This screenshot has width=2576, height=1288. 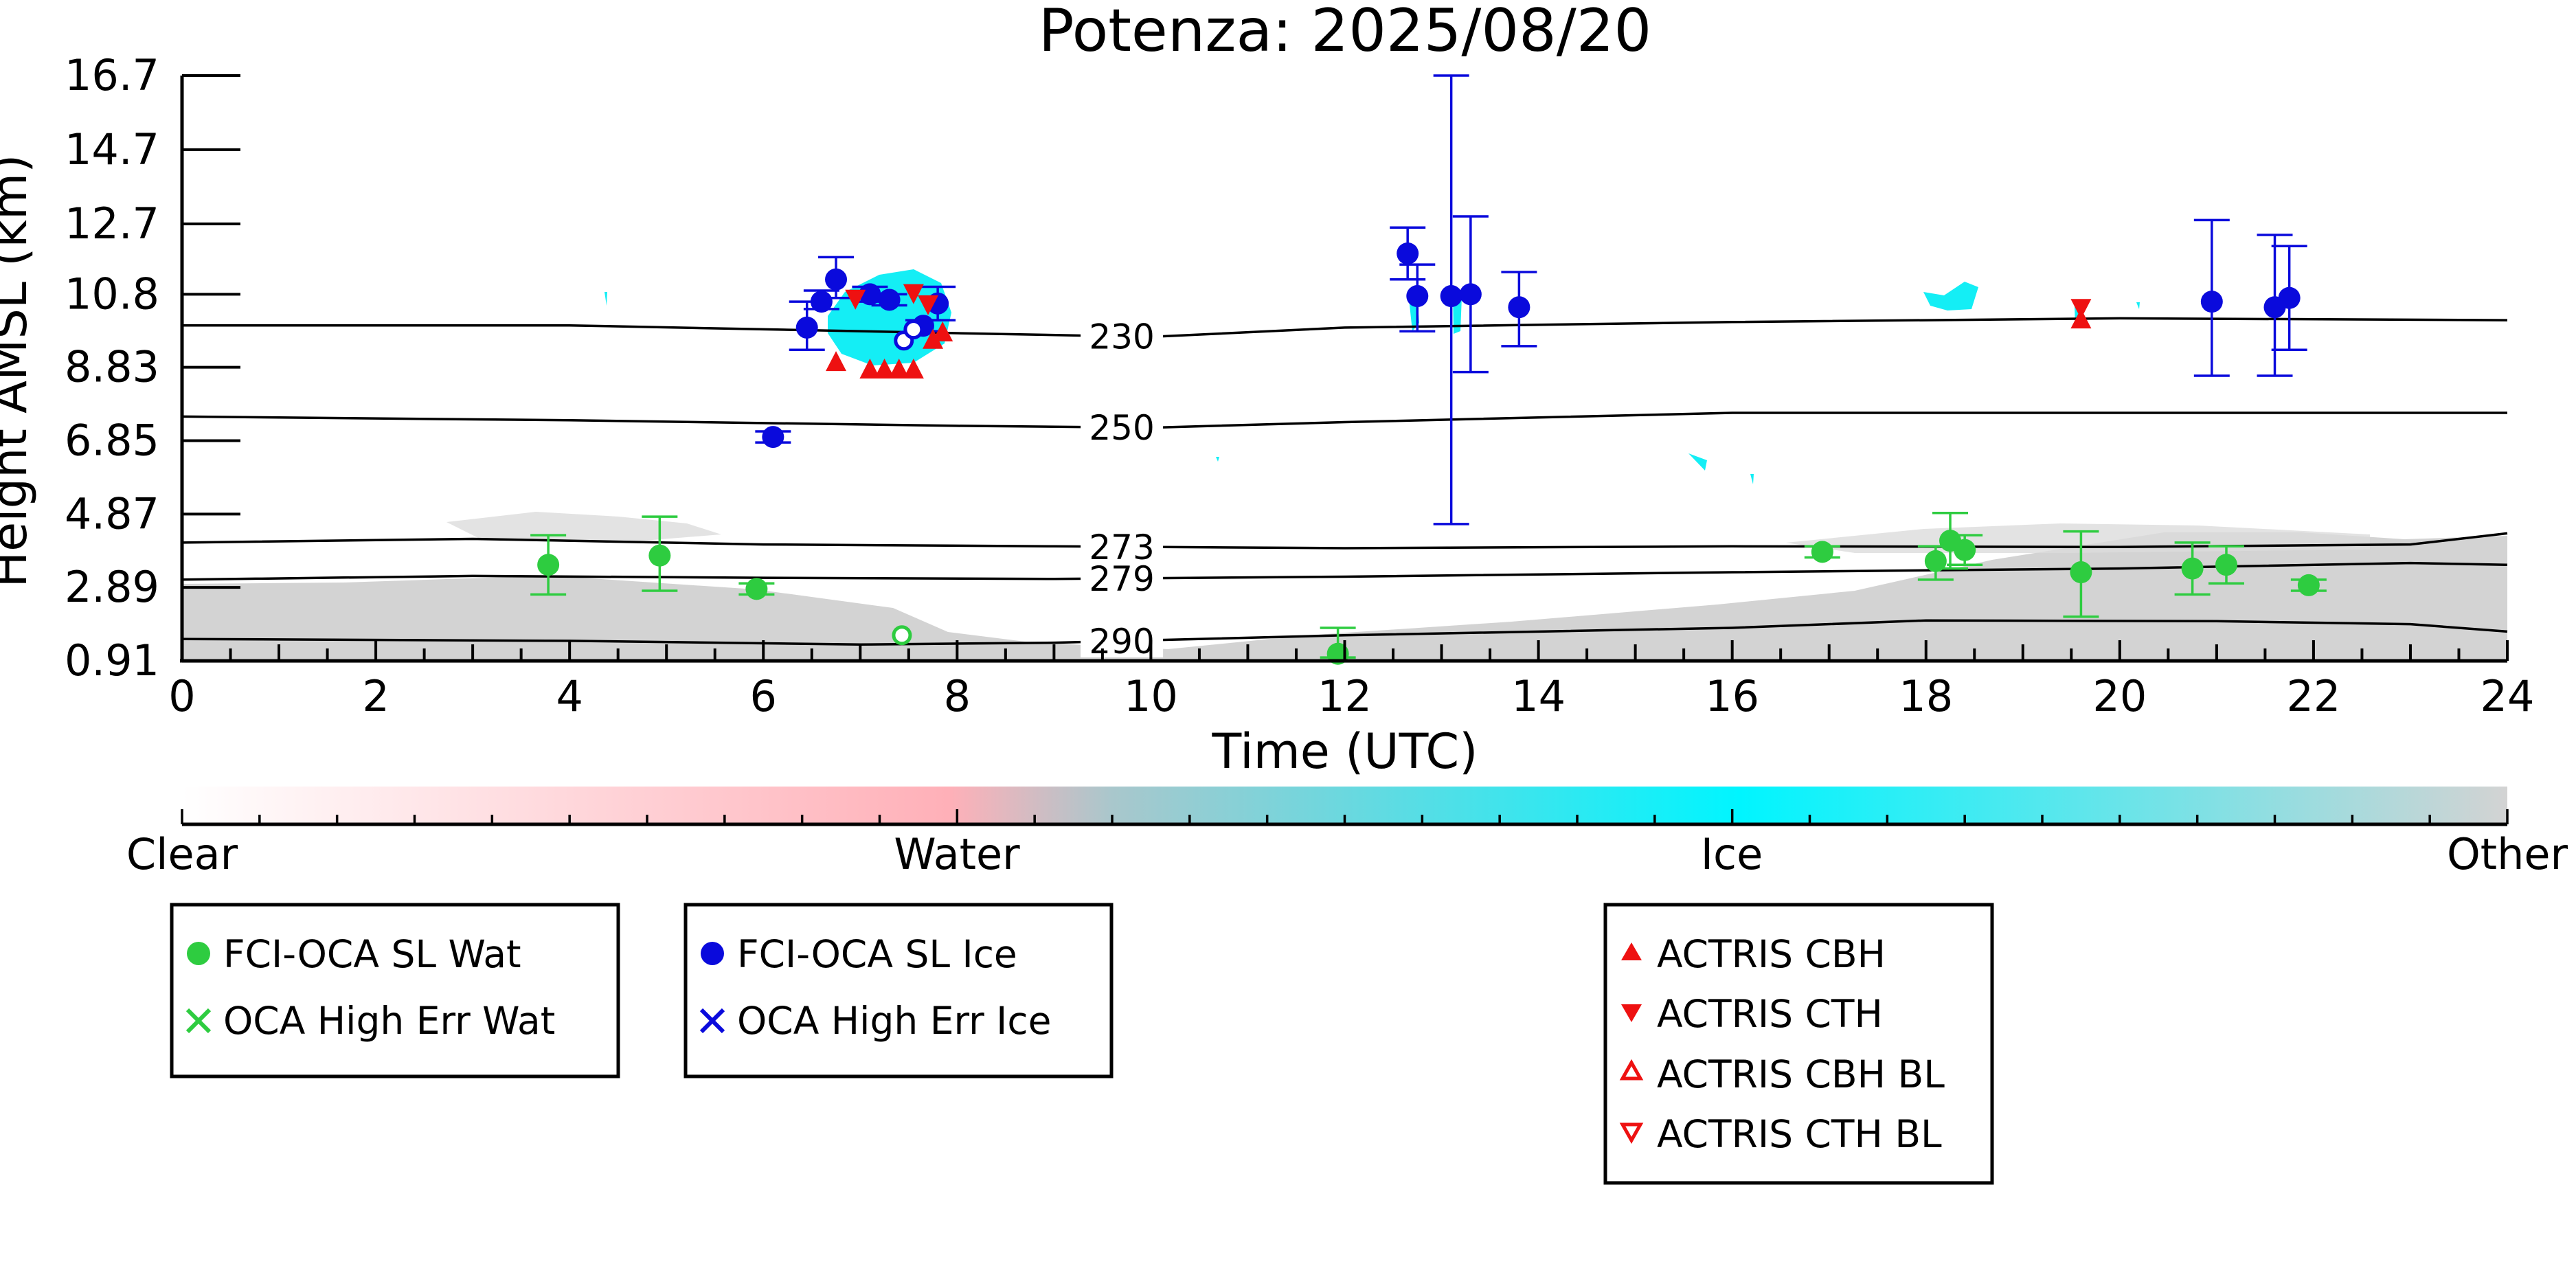 I want to click on legend-marker-cth, so click(x=1631, y=1013).